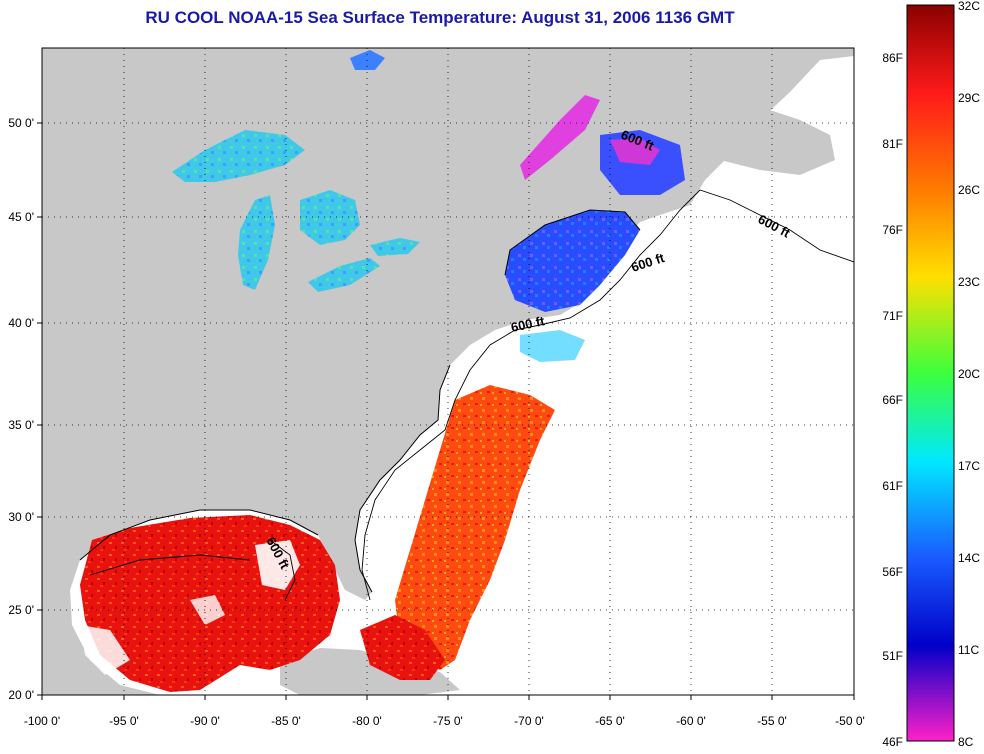  Describe the element at coordinates (610, 721) in the screenshot. I see `x-tick-label: -65 0'` at that location.